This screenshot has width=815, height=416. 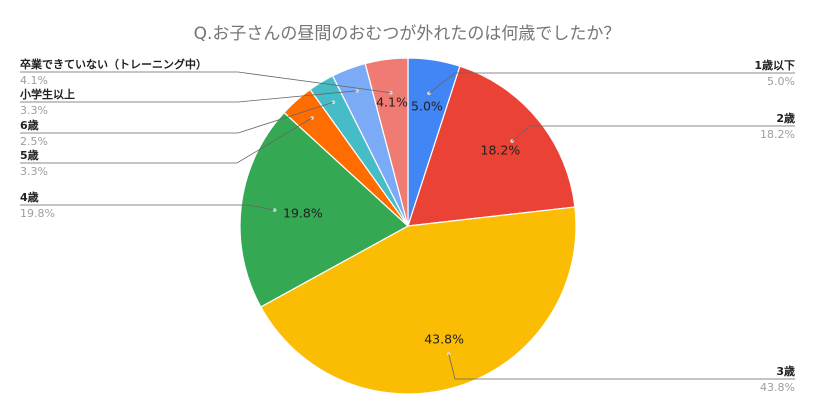 I want to click on legend-value: 18.2%, so click(x=777, y=134).